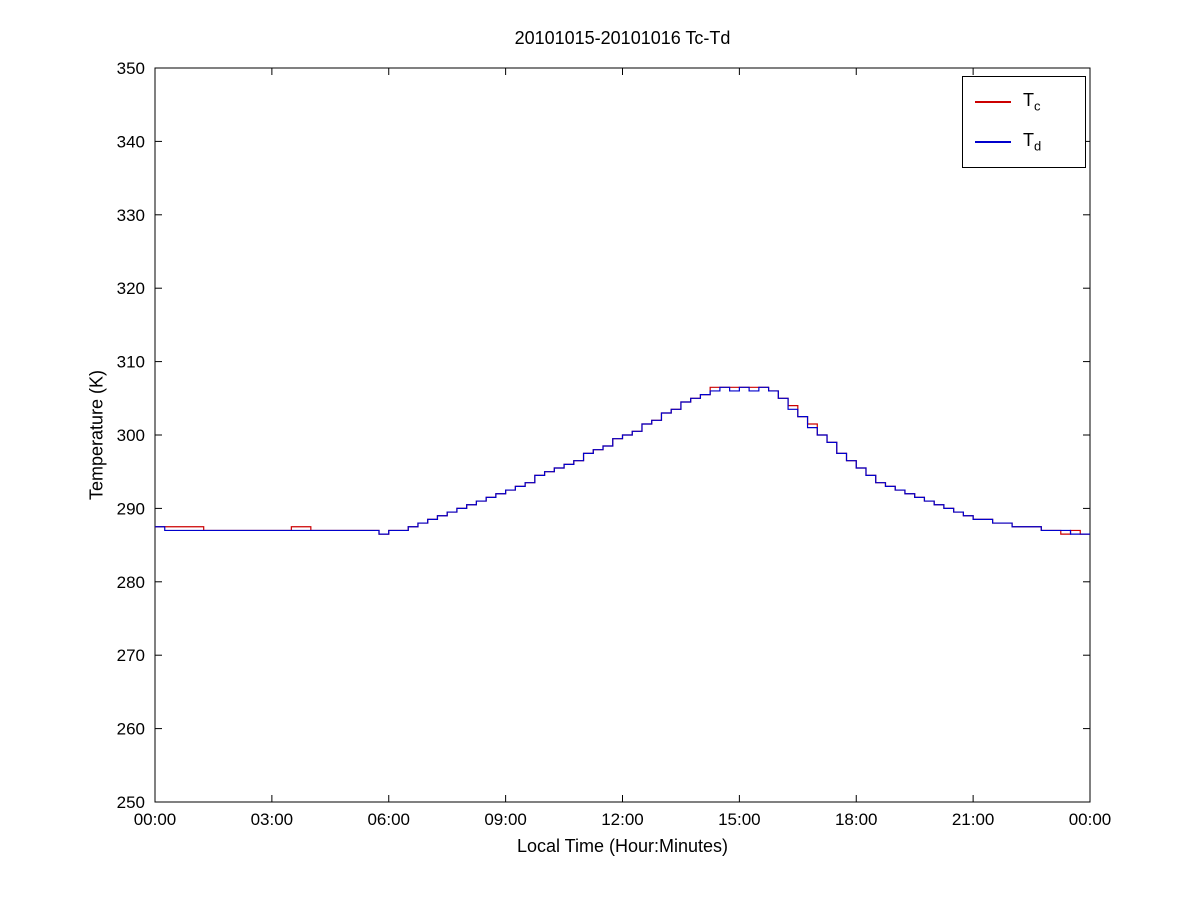 The height and width of the screenshot is (901, 1201). I want to click on legend-entry-label-tc: Tc, so click(1032, 102).